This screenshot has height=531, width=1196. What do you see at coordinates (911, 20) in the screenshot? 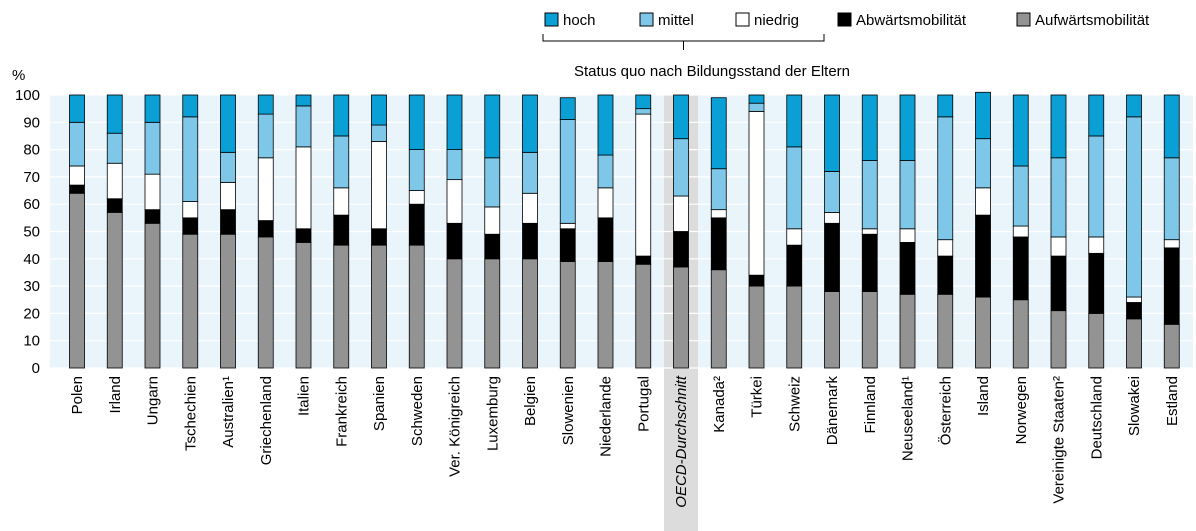
I see `legend-label-abwärtsmobilität: Abwärtsmobilität` at bounding box center [911, 20].